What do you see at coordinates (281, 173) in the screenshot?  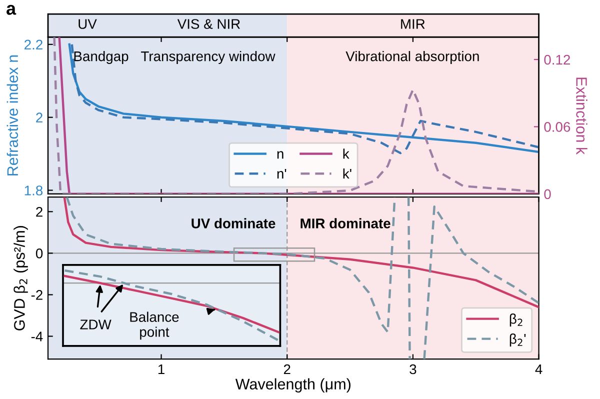 I see `legend-label: n'` at bounding box center [281, 173].